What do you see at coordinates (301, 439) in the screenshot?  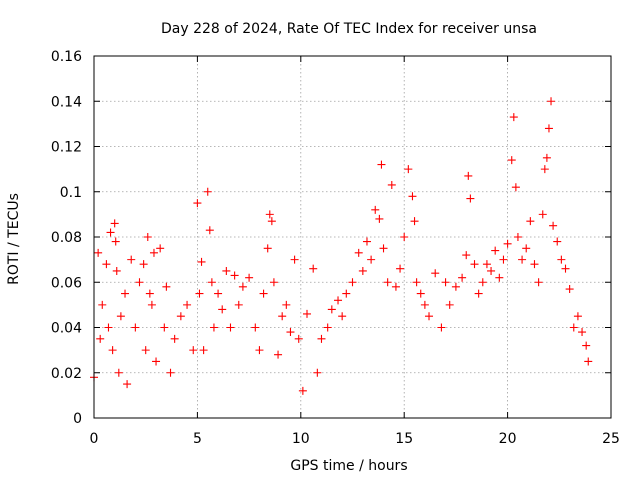 I see `x-tick-label: 10` at bounding box center [301, 439].